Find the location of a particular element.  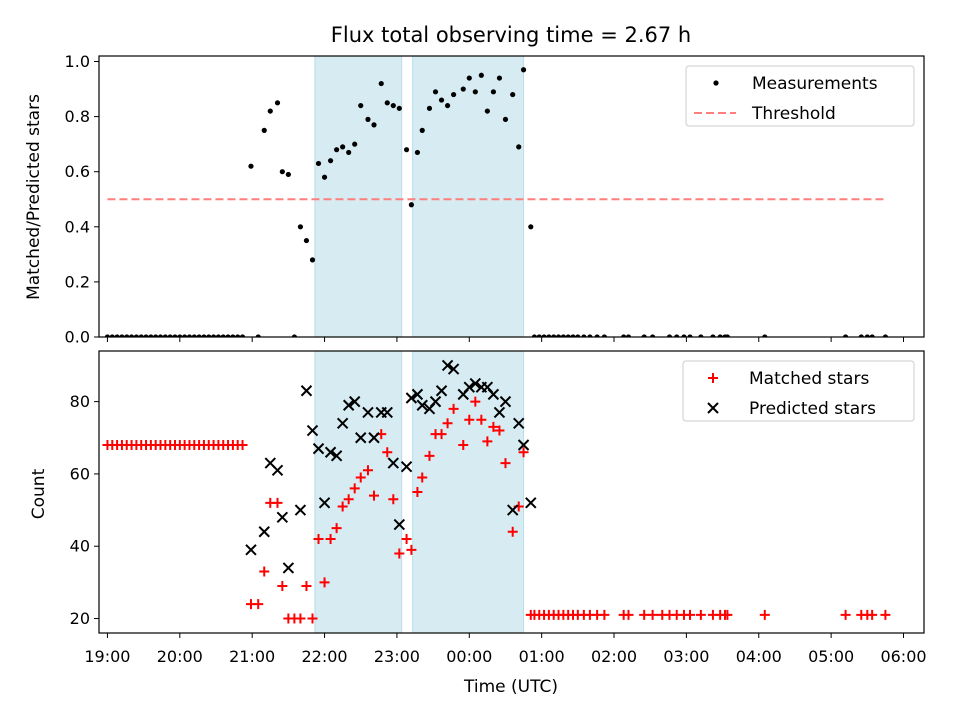

y-tick-label: 0.2 is located at coordinates (77, 281).